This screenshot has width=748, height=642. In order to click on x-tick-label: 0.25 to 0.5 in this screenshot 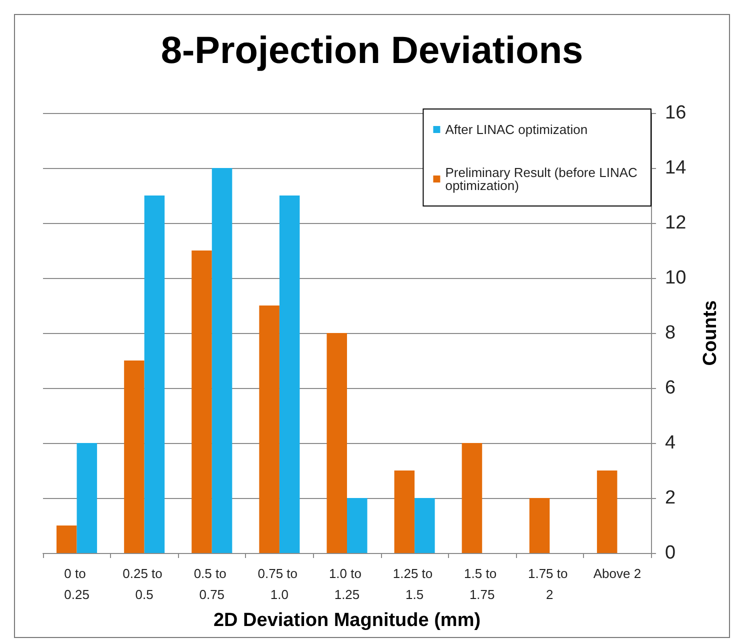, I will do `click(144, 584)`.